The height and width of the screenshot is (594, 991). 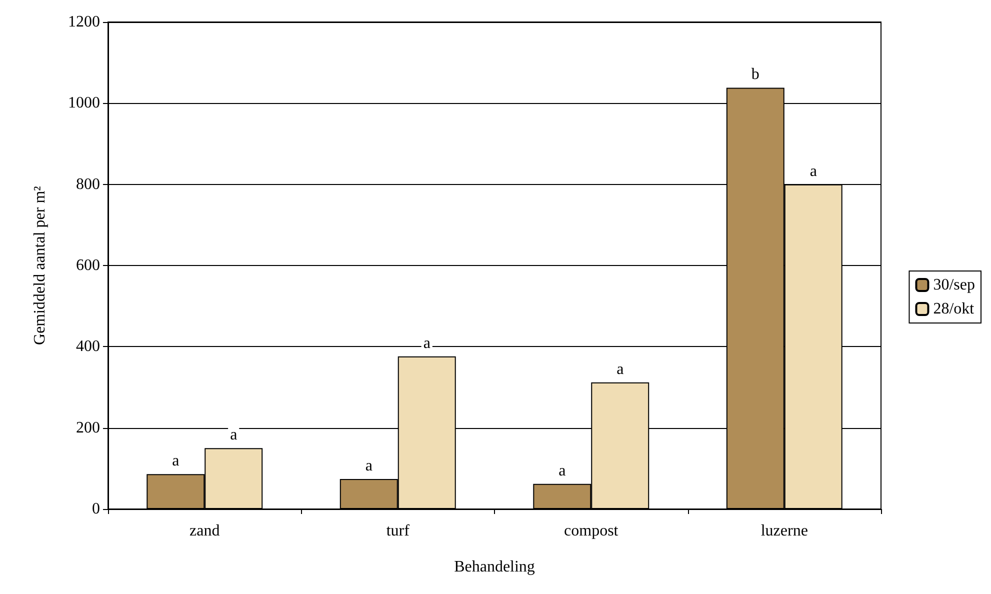 What do you see at coordinates (84, 103) in the screenshot?
I see `y-tick-label: 1000` at bounding box center [84, 103].